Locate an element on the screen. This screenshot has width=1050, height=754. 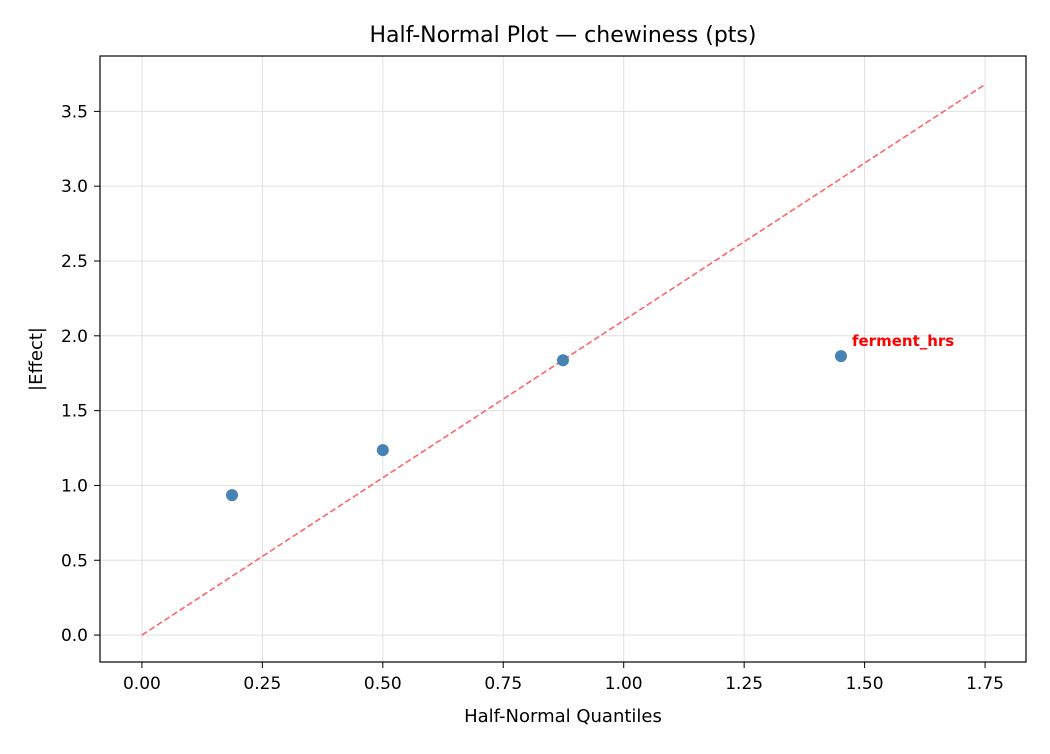
y-tick-label: 0.0 is located at coordinates (74, 636).